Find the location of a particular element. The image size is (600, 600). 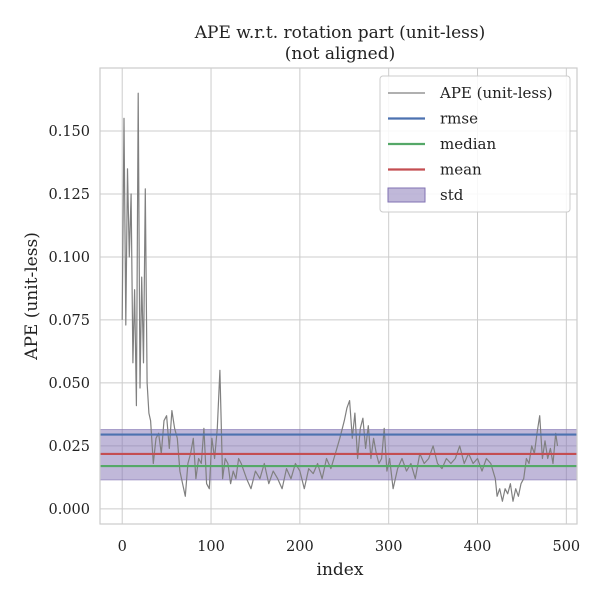

y-tick-label: 0.125 is located at coordinates (69, 195).